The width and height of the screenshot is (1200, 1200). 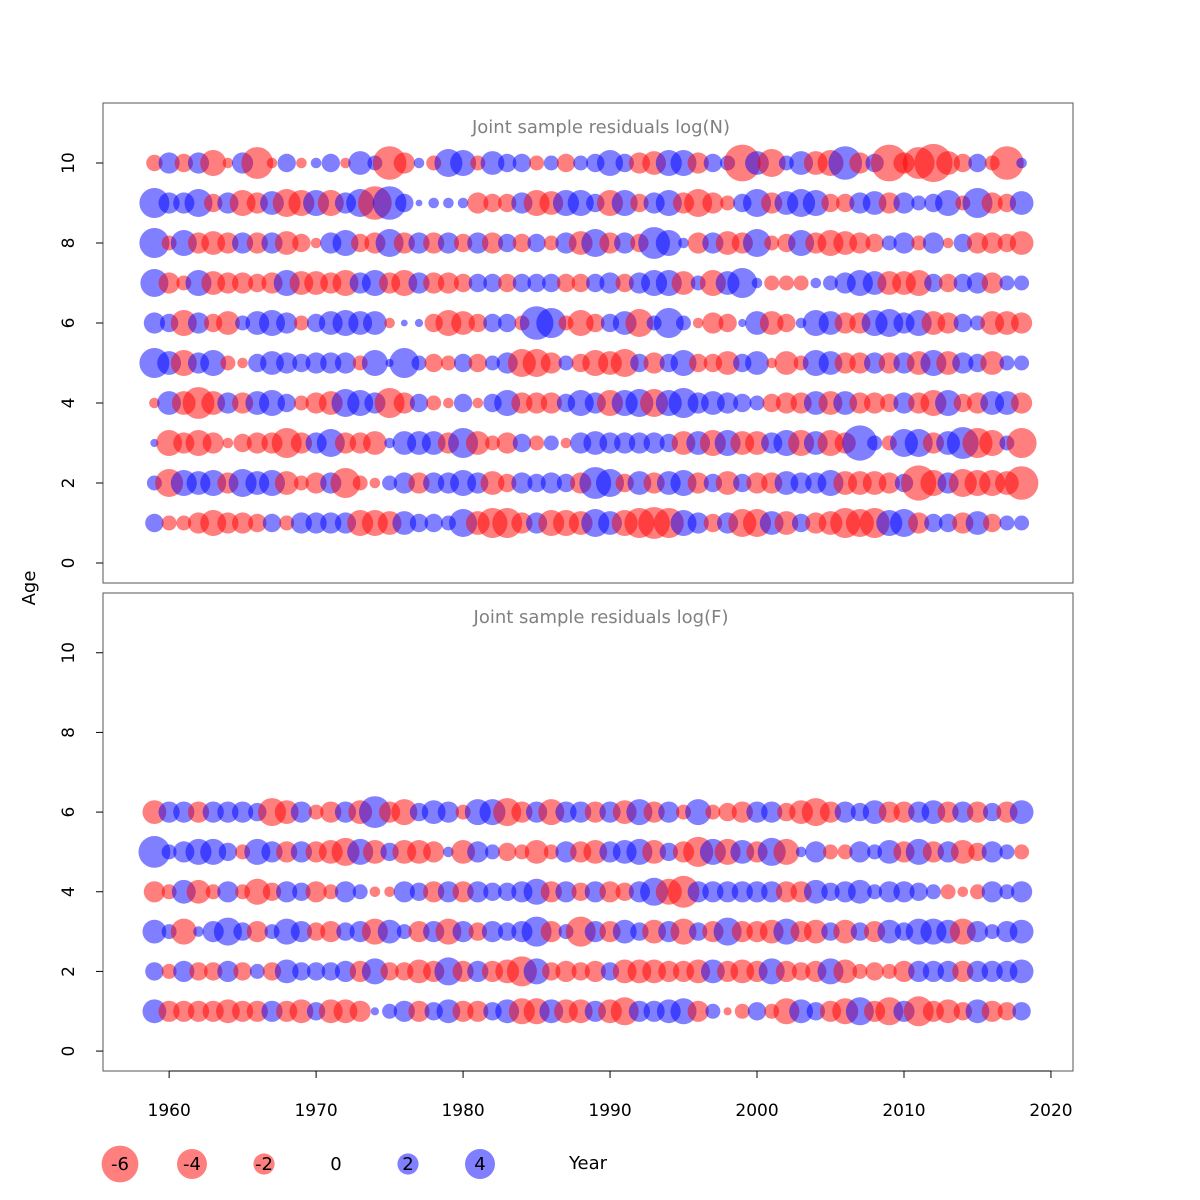 I want to click on x-tick-label: 2020, so click(x=1050, y=1111).